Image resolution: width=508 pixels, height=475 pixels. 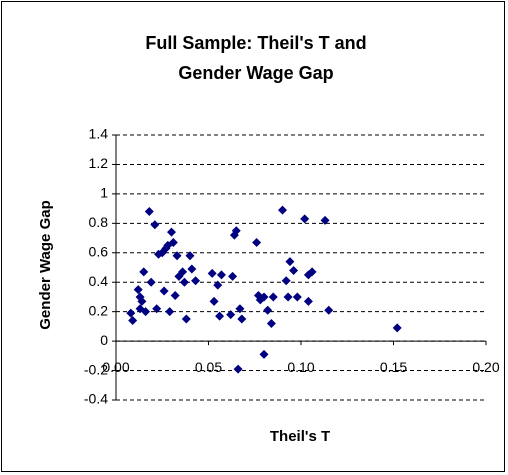 I want to click on y-tick-label: 1, so click(x=104, y=193).